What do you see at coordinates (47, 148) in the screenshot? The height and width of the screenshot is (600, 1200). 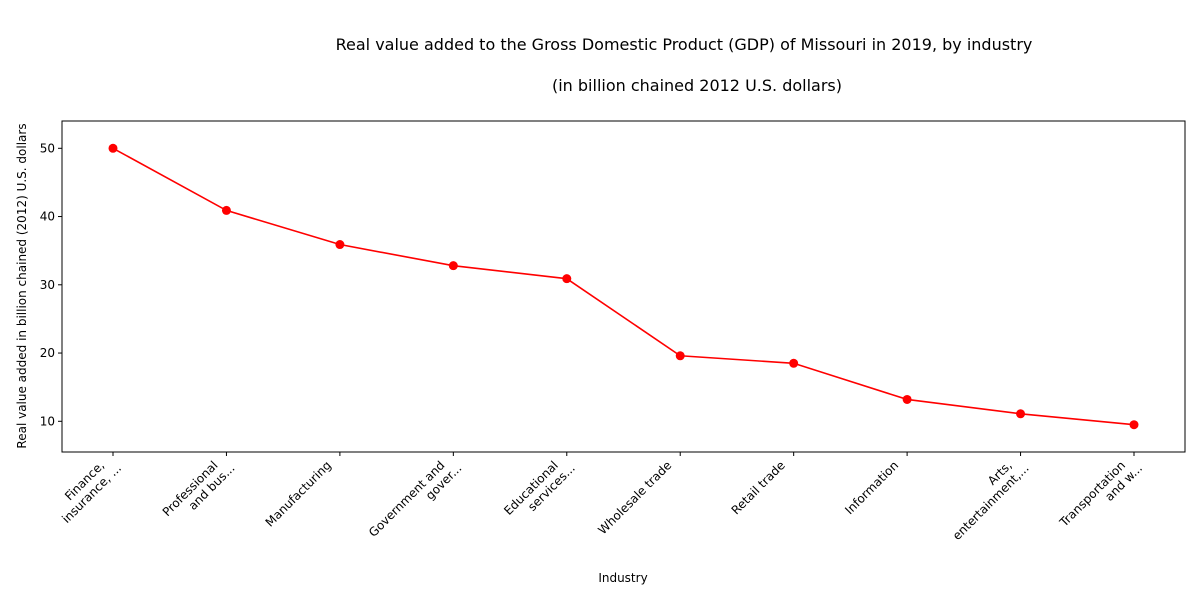 I see `y-tick-label: 50` at bounding box center [47, 148].